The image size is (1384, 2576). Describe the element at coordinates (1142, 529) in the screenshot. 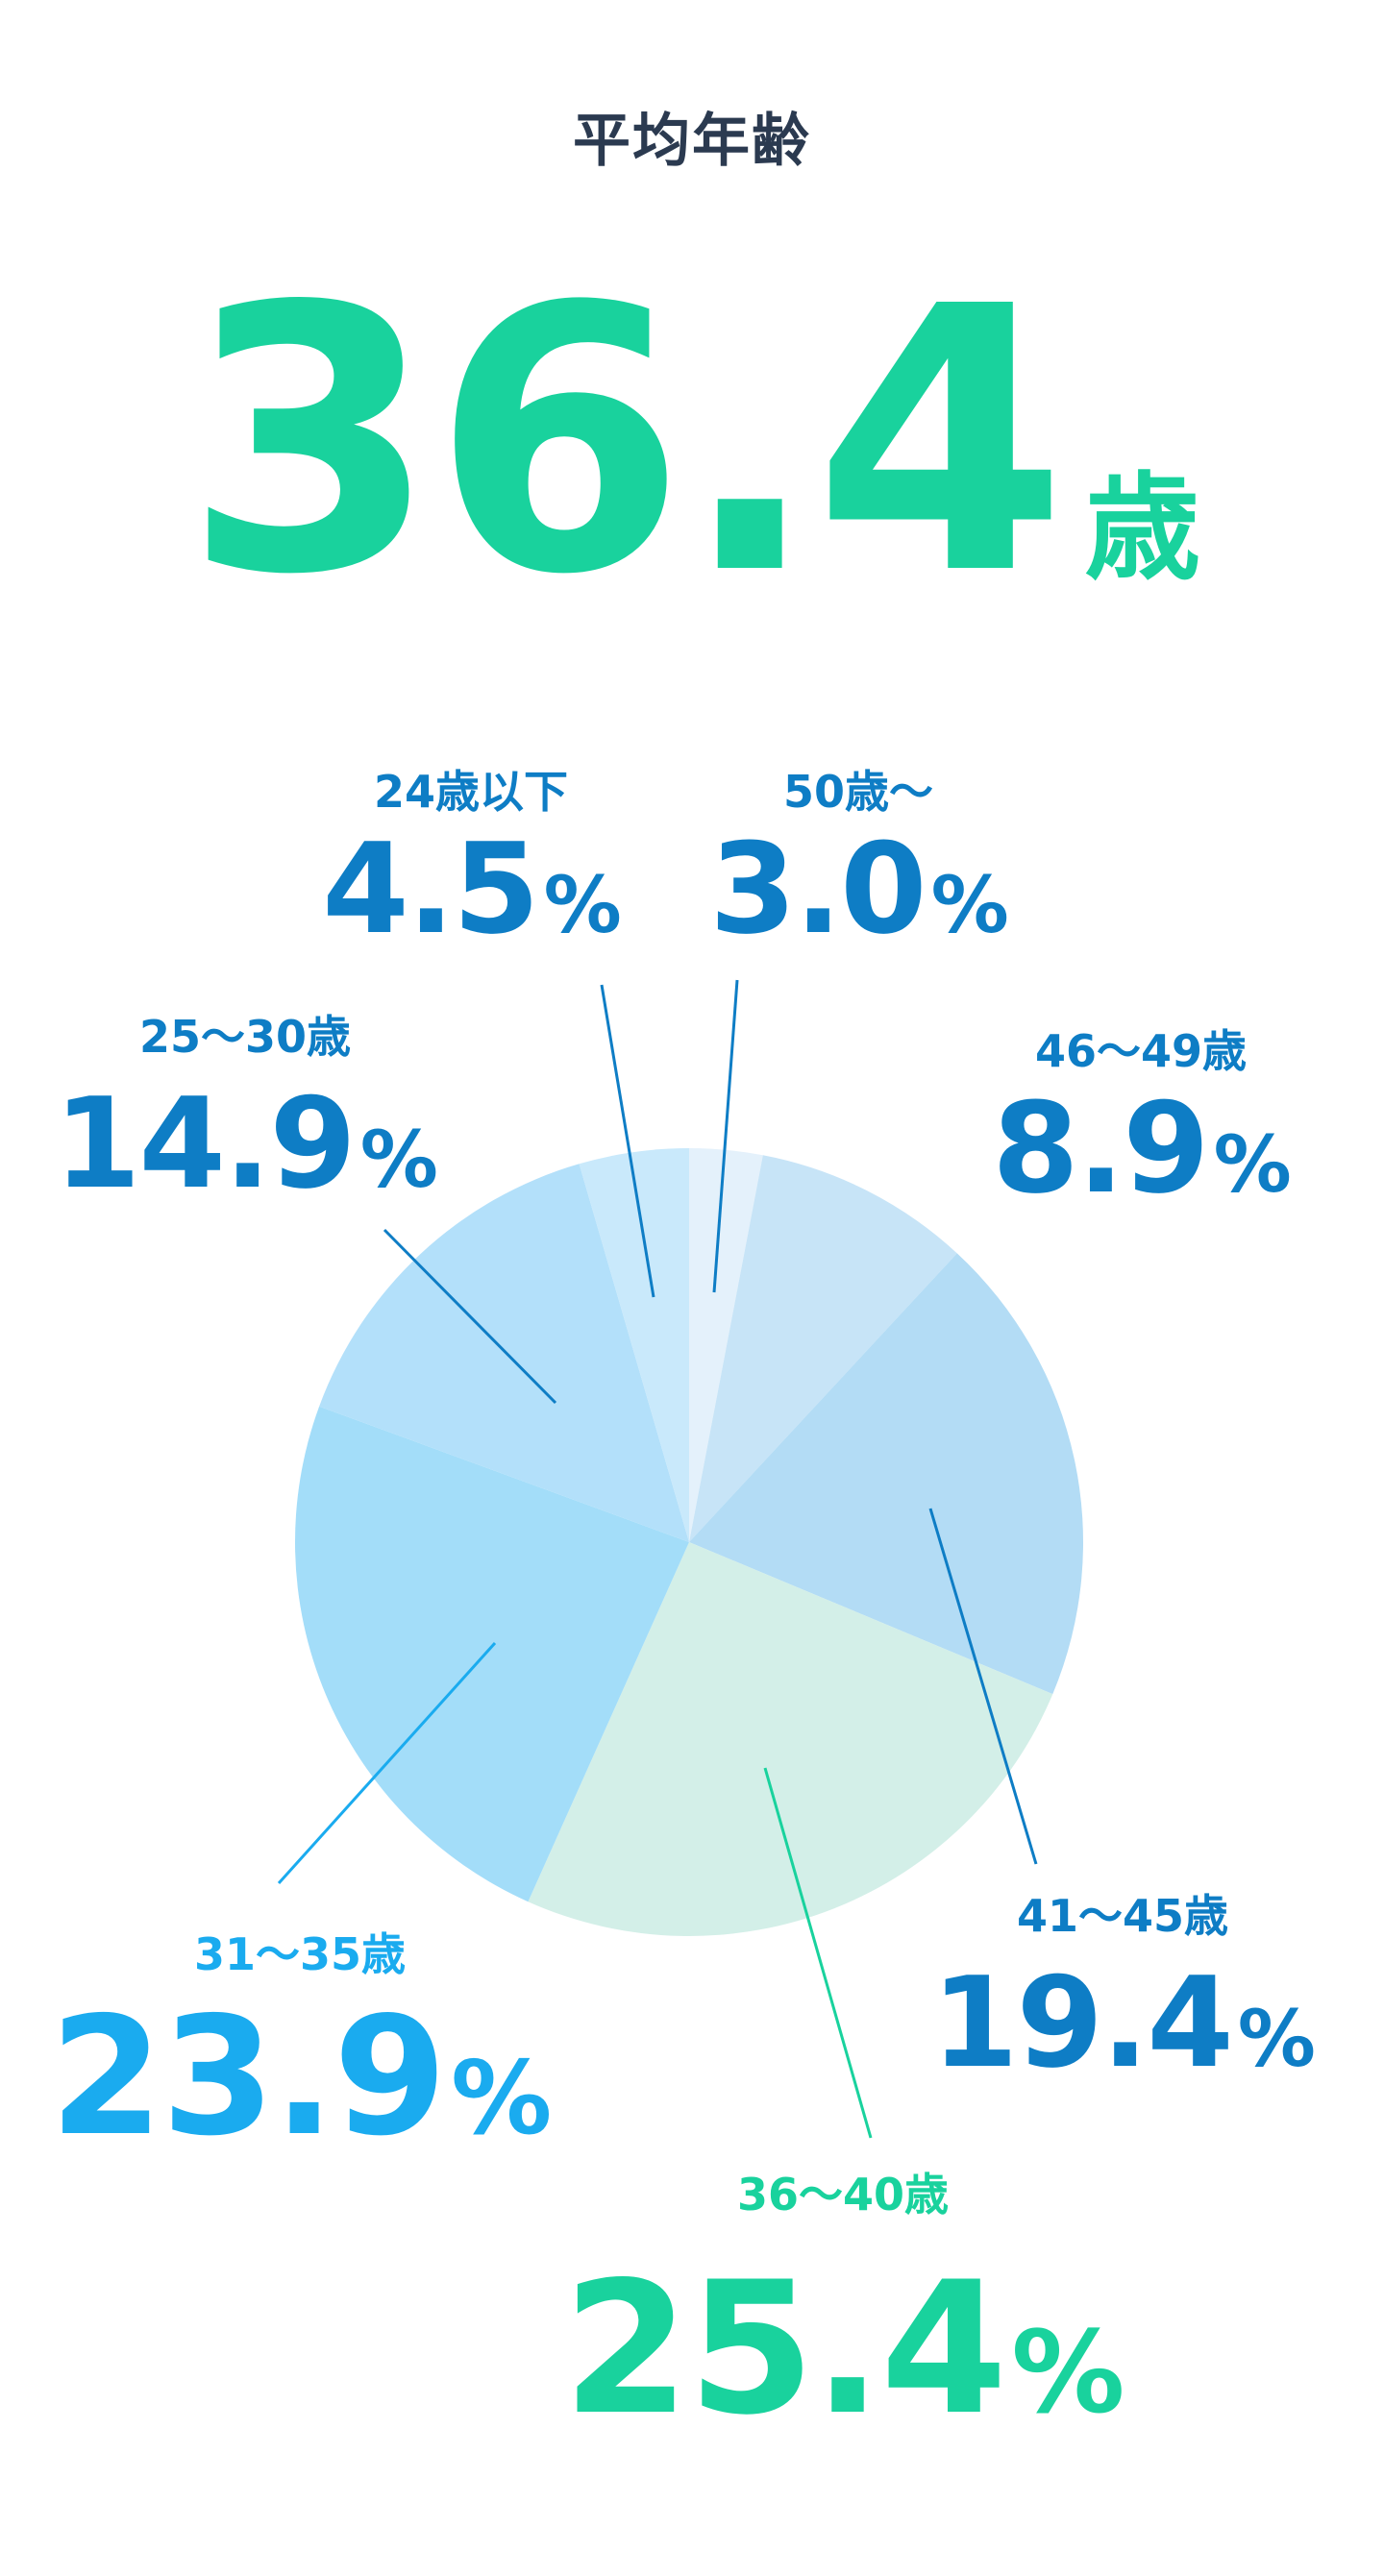

I see `average-age-unit: 歳` at that location.